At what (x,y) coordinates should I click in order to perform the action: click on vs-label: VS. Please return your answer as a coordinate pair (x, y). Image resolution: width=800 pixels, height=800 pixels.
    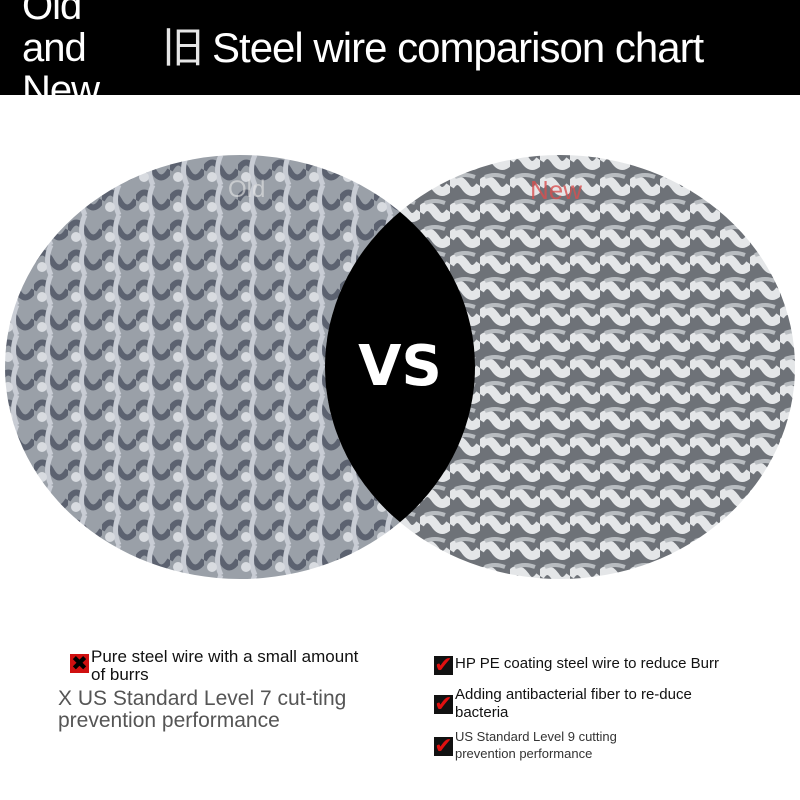
    Looking at the image, I should click on (400, 366).